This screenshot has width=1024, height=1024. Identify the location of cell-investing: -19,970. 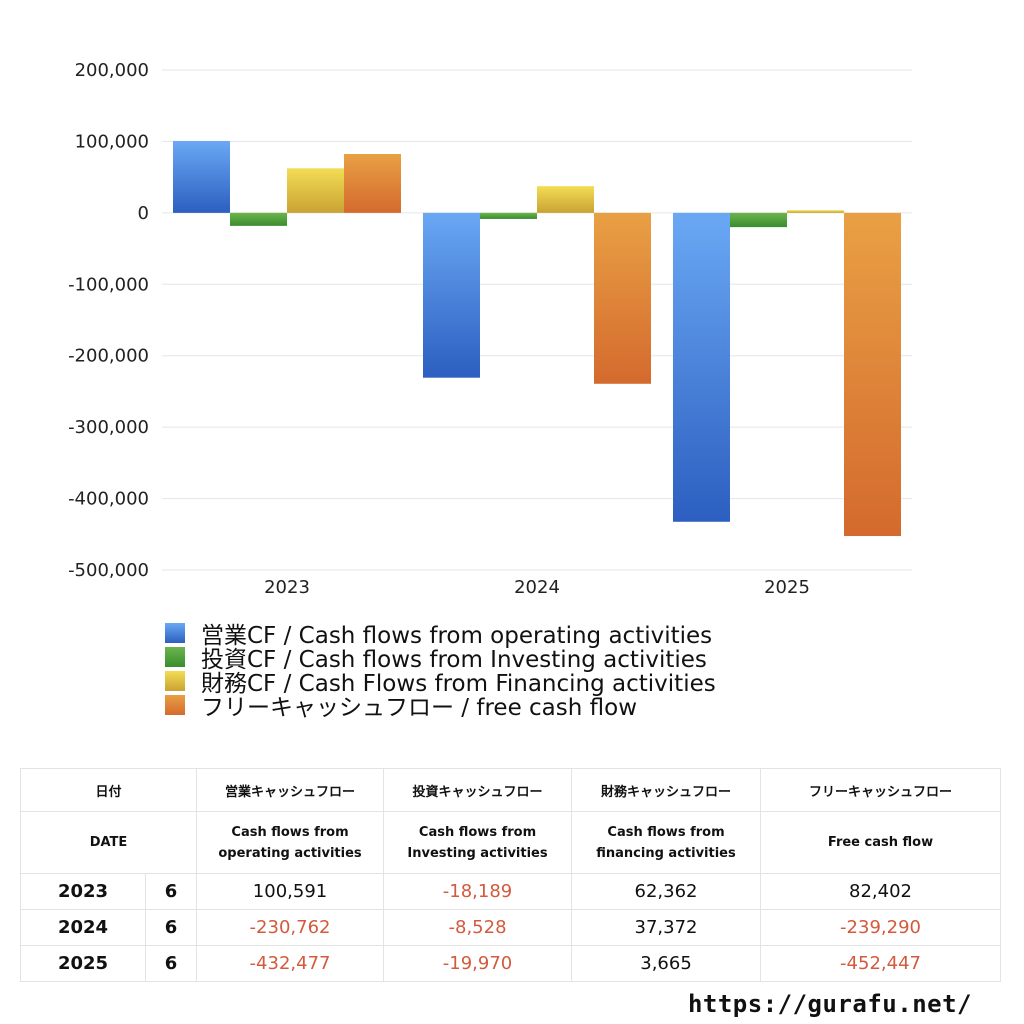
(478, 963).